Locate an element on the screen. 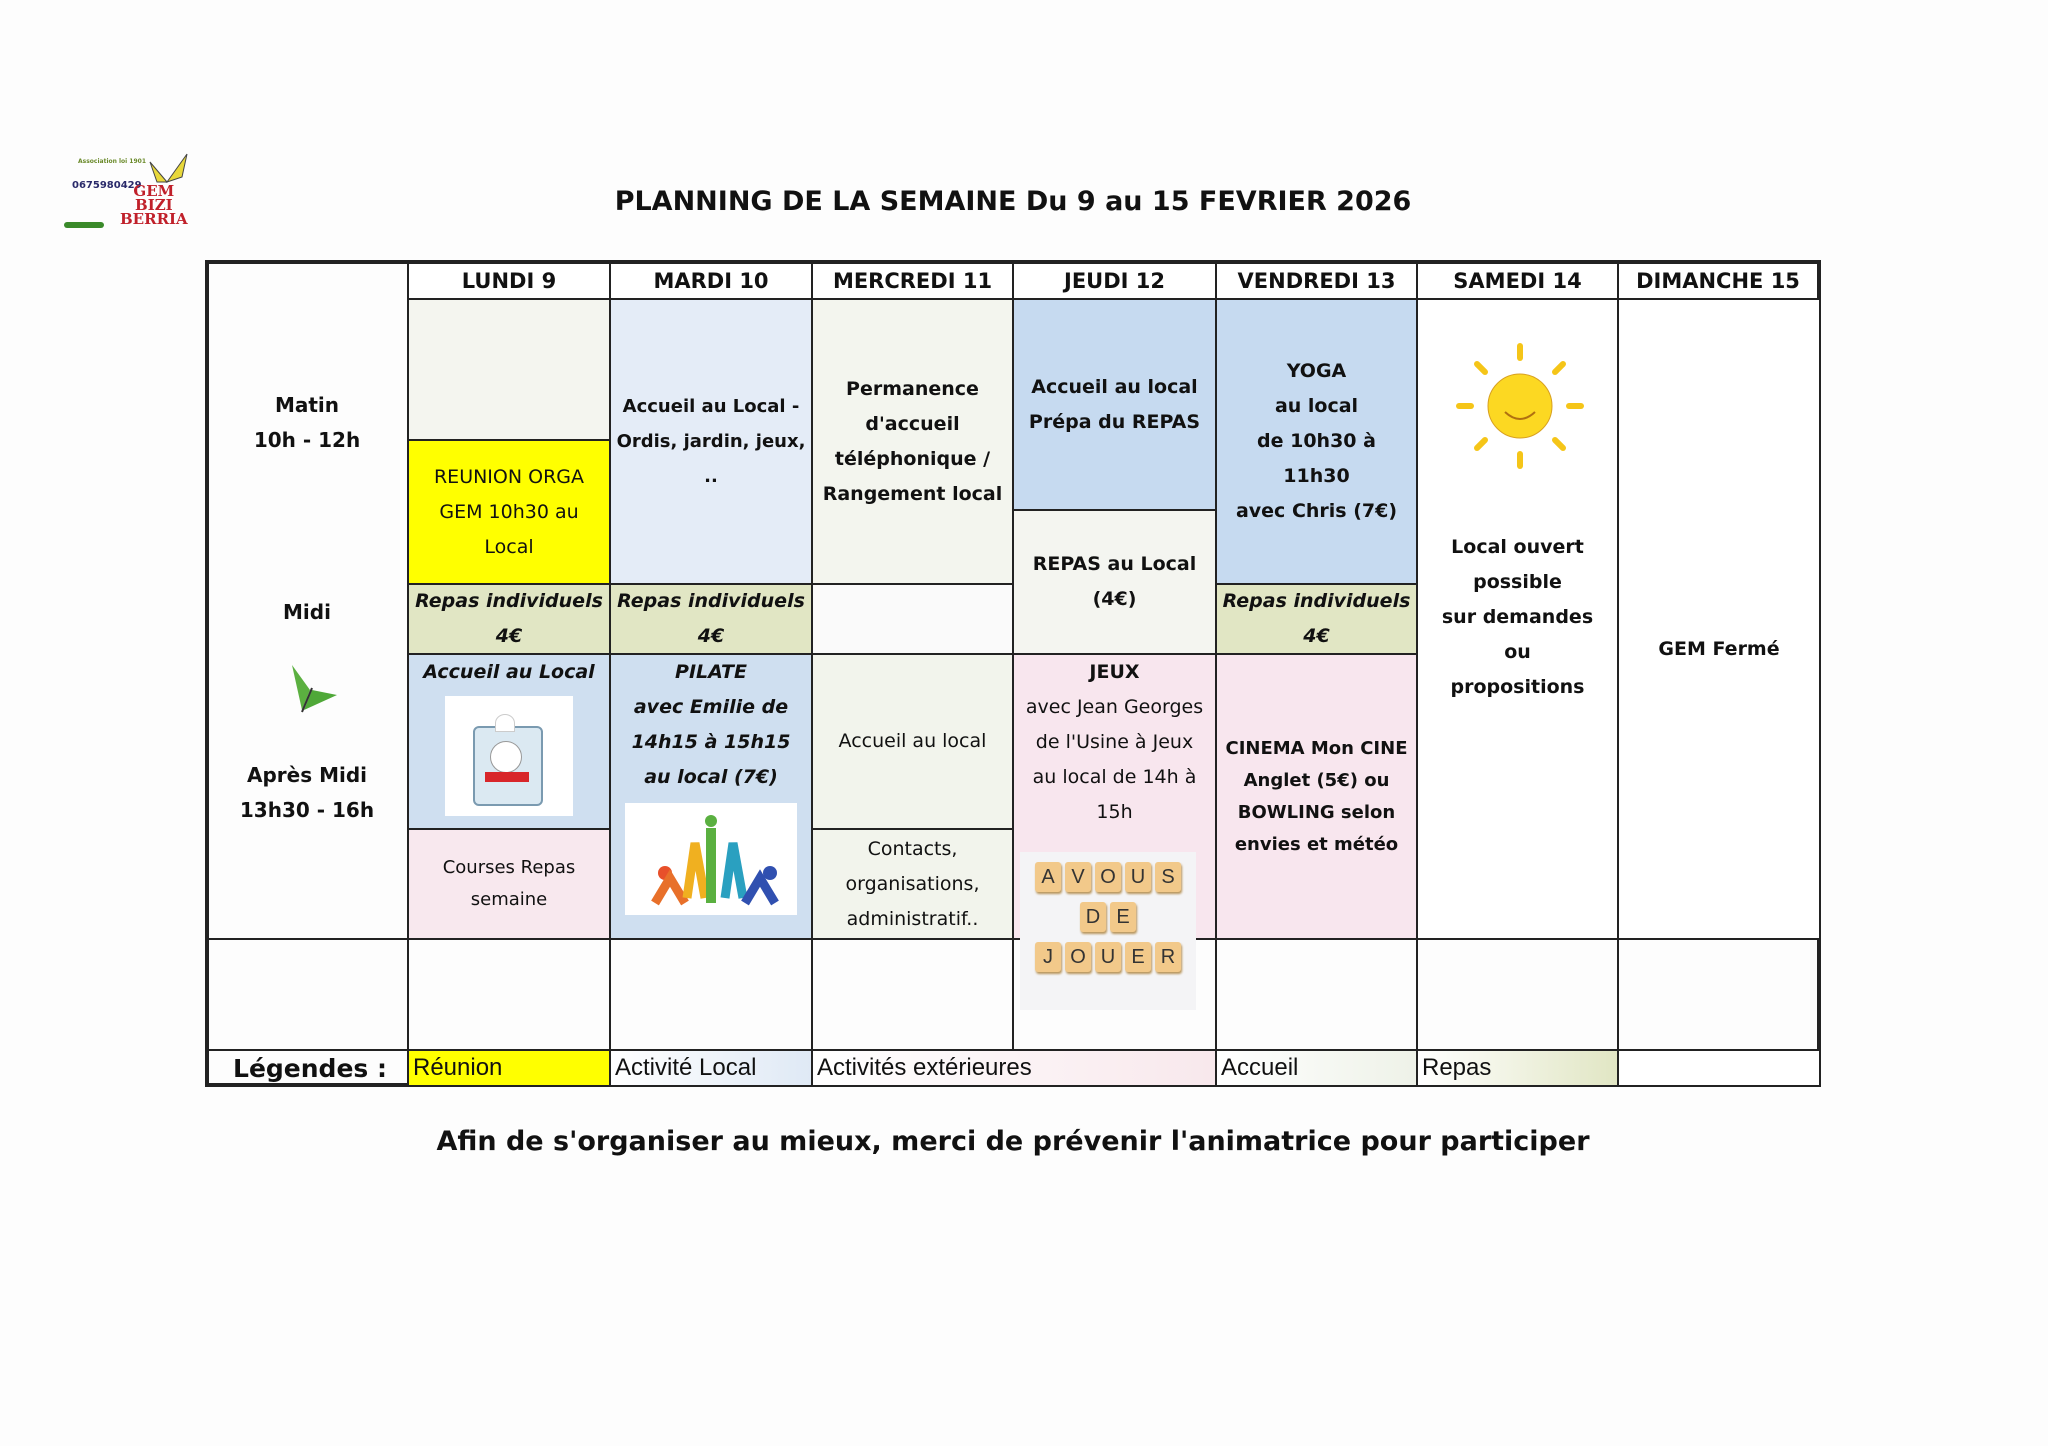 Image resolution: width=2048 pixels, height=1446 pixels. mardi-morning: Accueil au Local - Ordis, jardin, jeux,.. is located at coordinates (711, 441).